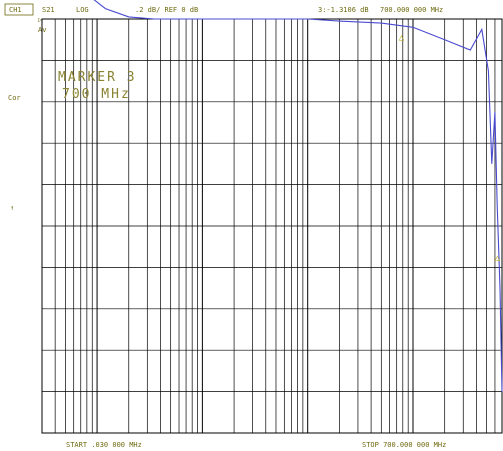 The width and height of the screenshot is (503, 451). Describe the element at coordinates (411, 10) in the screenshot. I see `marker-frequency-readout: 700.000 000 MHz` at that location.